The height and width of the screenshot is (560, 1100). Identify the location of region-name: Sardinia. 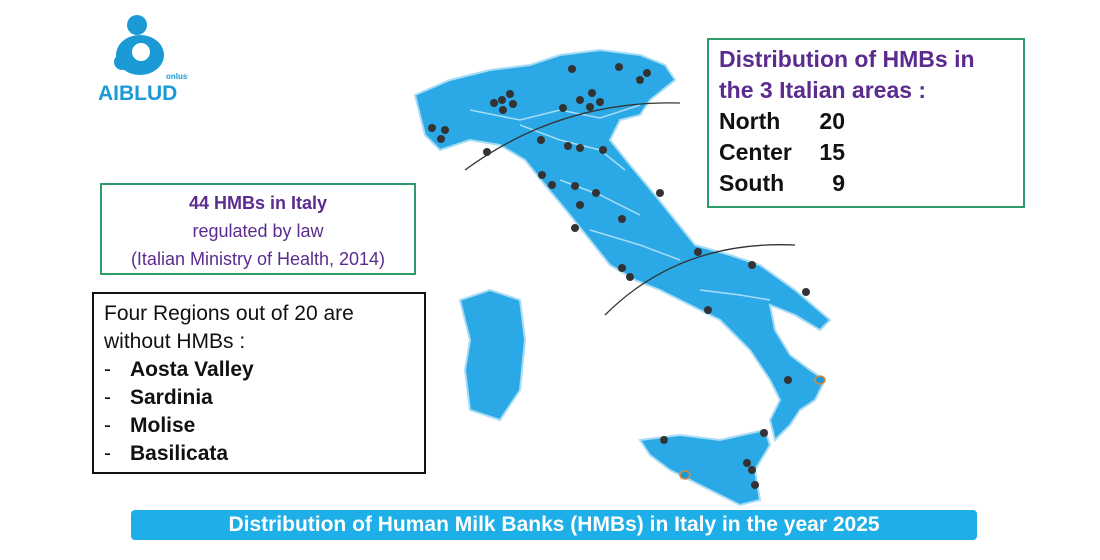
(171, 397).